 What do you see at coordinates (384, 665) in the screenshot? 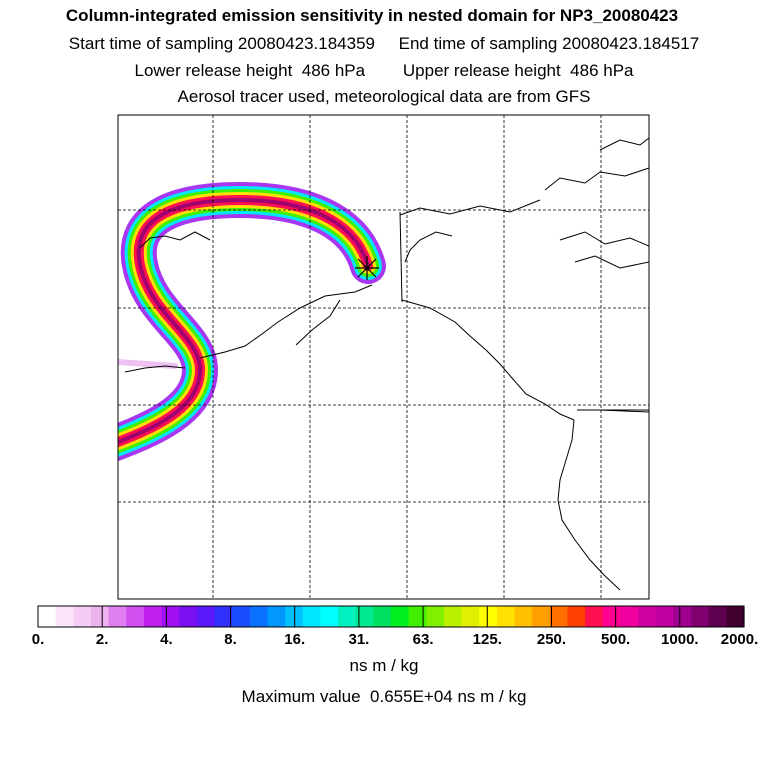
I see `colorbar-units: ns m / kg` at bounding box center [384, 665].